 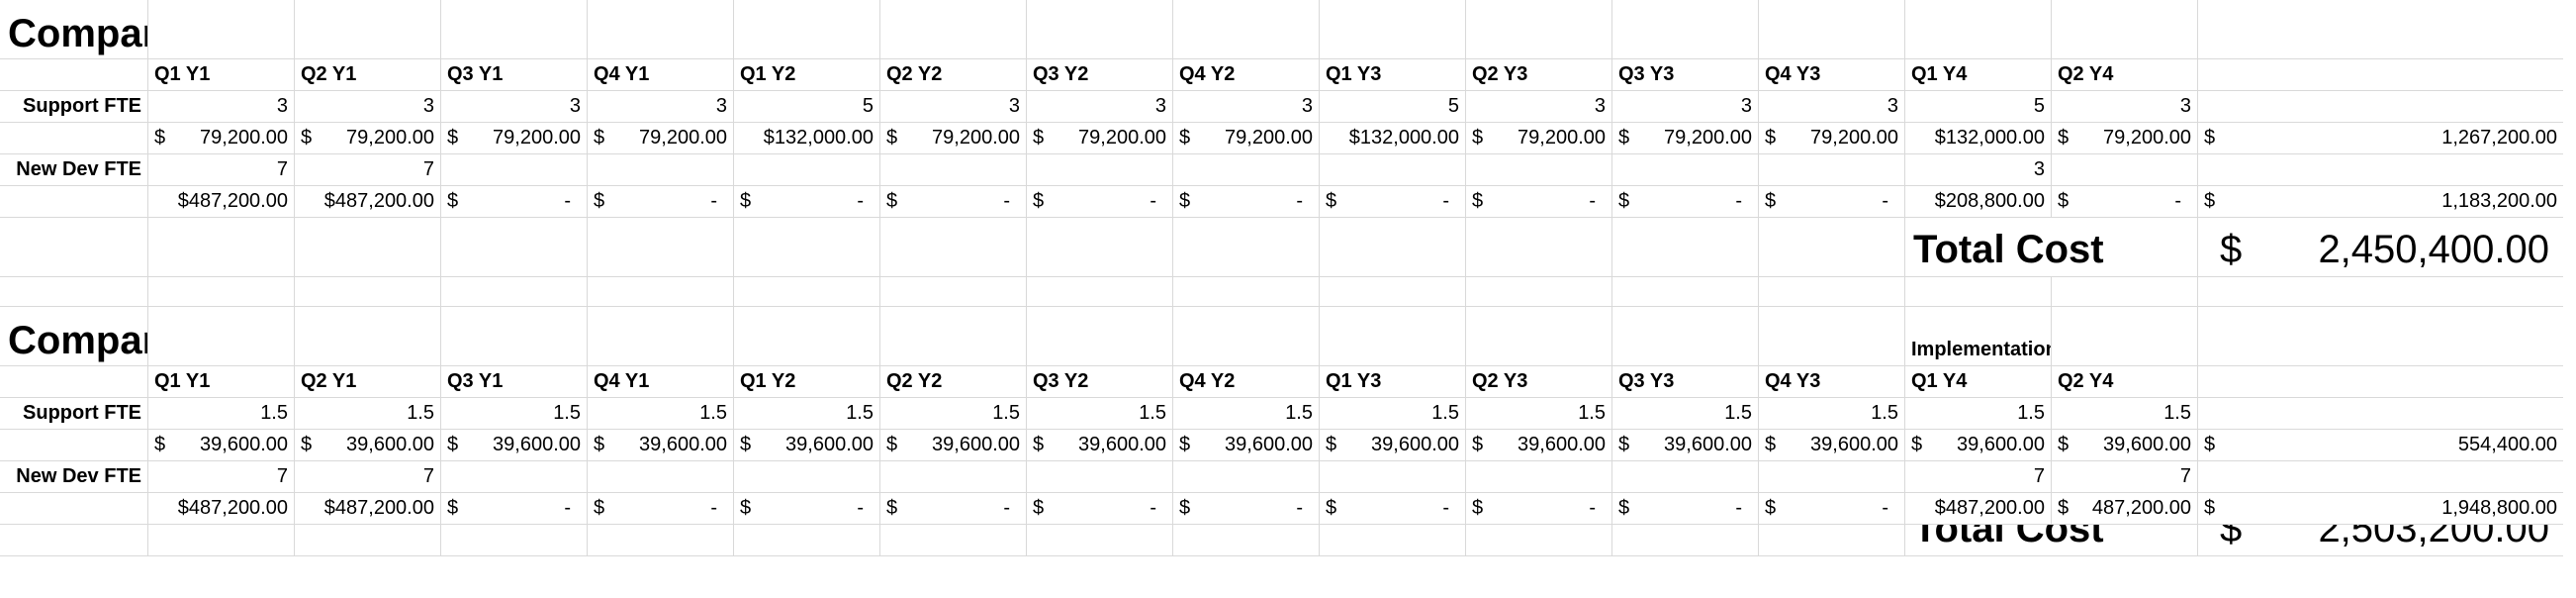 What do you see at coordinates (807, 75) in the screenshot?
I see `quarter-header: Q1 Y2` at bounding box center [807, 75].